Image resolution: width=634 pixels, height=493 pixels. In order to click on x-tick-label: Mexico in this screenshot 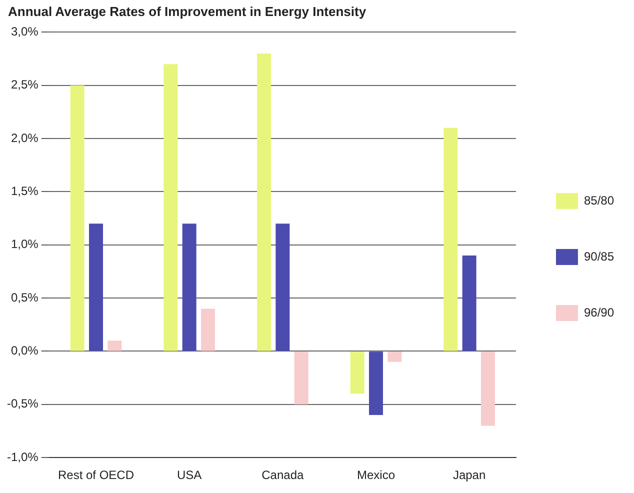, I will do `click(376, 475)`.